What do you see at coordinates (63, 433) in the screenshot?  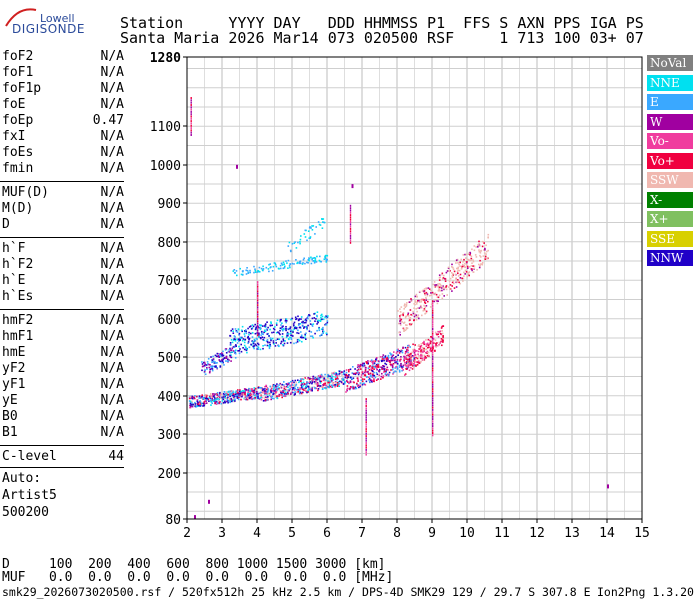 I see `param-row-b1: B1 N/A` at bounding box center [63, 433].